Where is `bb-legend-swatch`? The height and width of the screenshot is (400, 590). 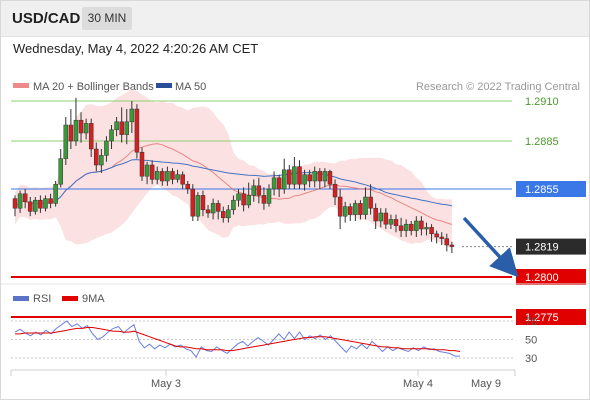 bb-legend-swatch is located at coordinates (21, 85).